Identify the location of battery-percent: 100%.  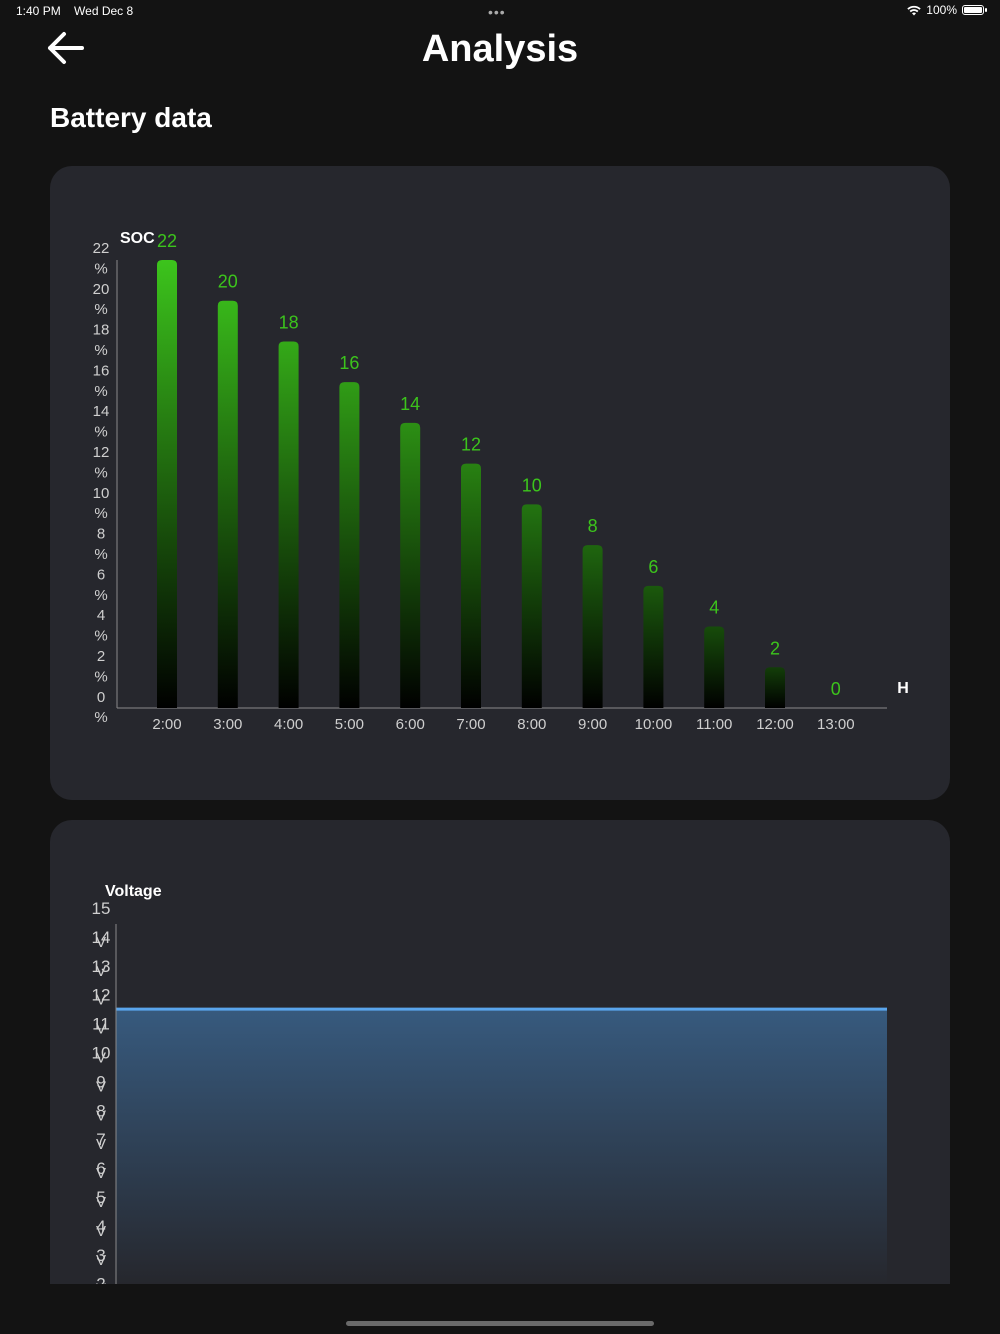
(941, 10).